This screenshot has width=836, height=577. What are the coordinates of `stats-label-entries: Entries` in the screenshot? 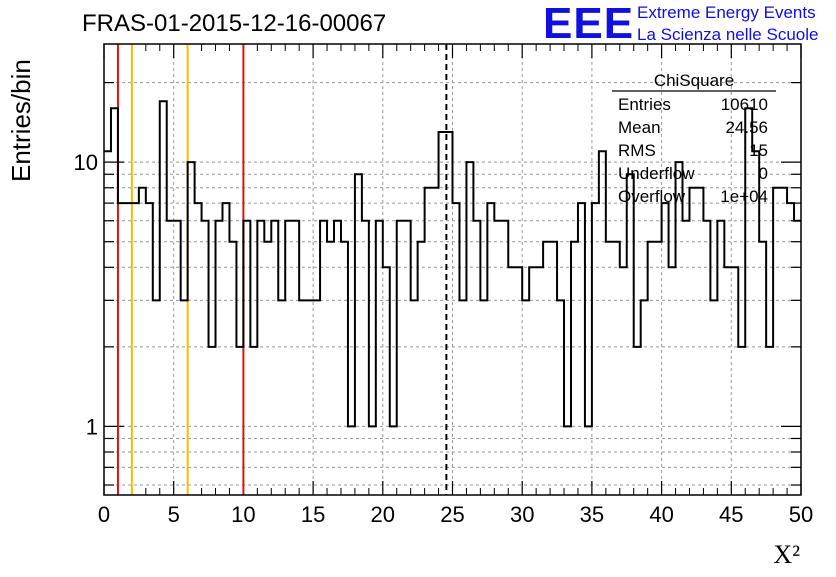 It's located at (644, 104).